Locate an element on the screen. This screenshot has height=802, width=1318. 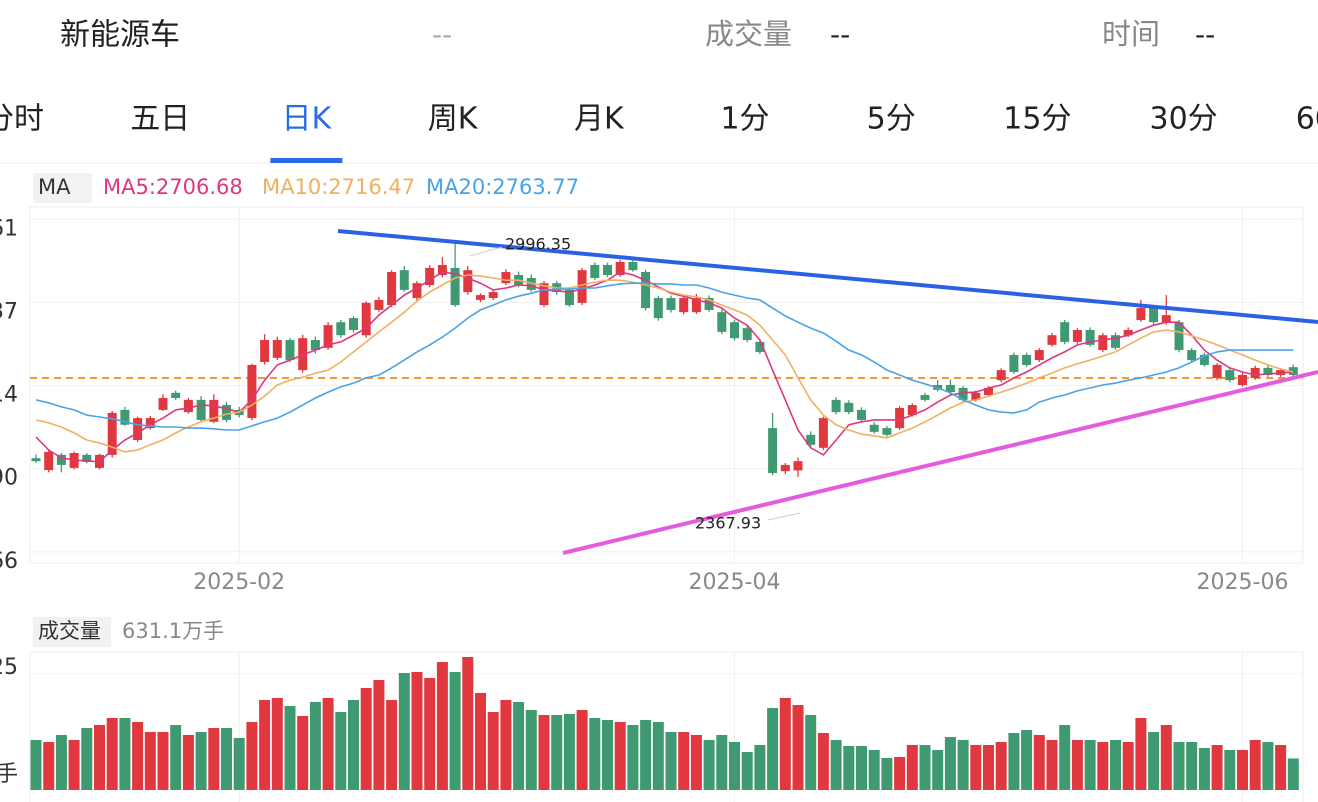
tab: 5分 is located at coordinates (891, 119).